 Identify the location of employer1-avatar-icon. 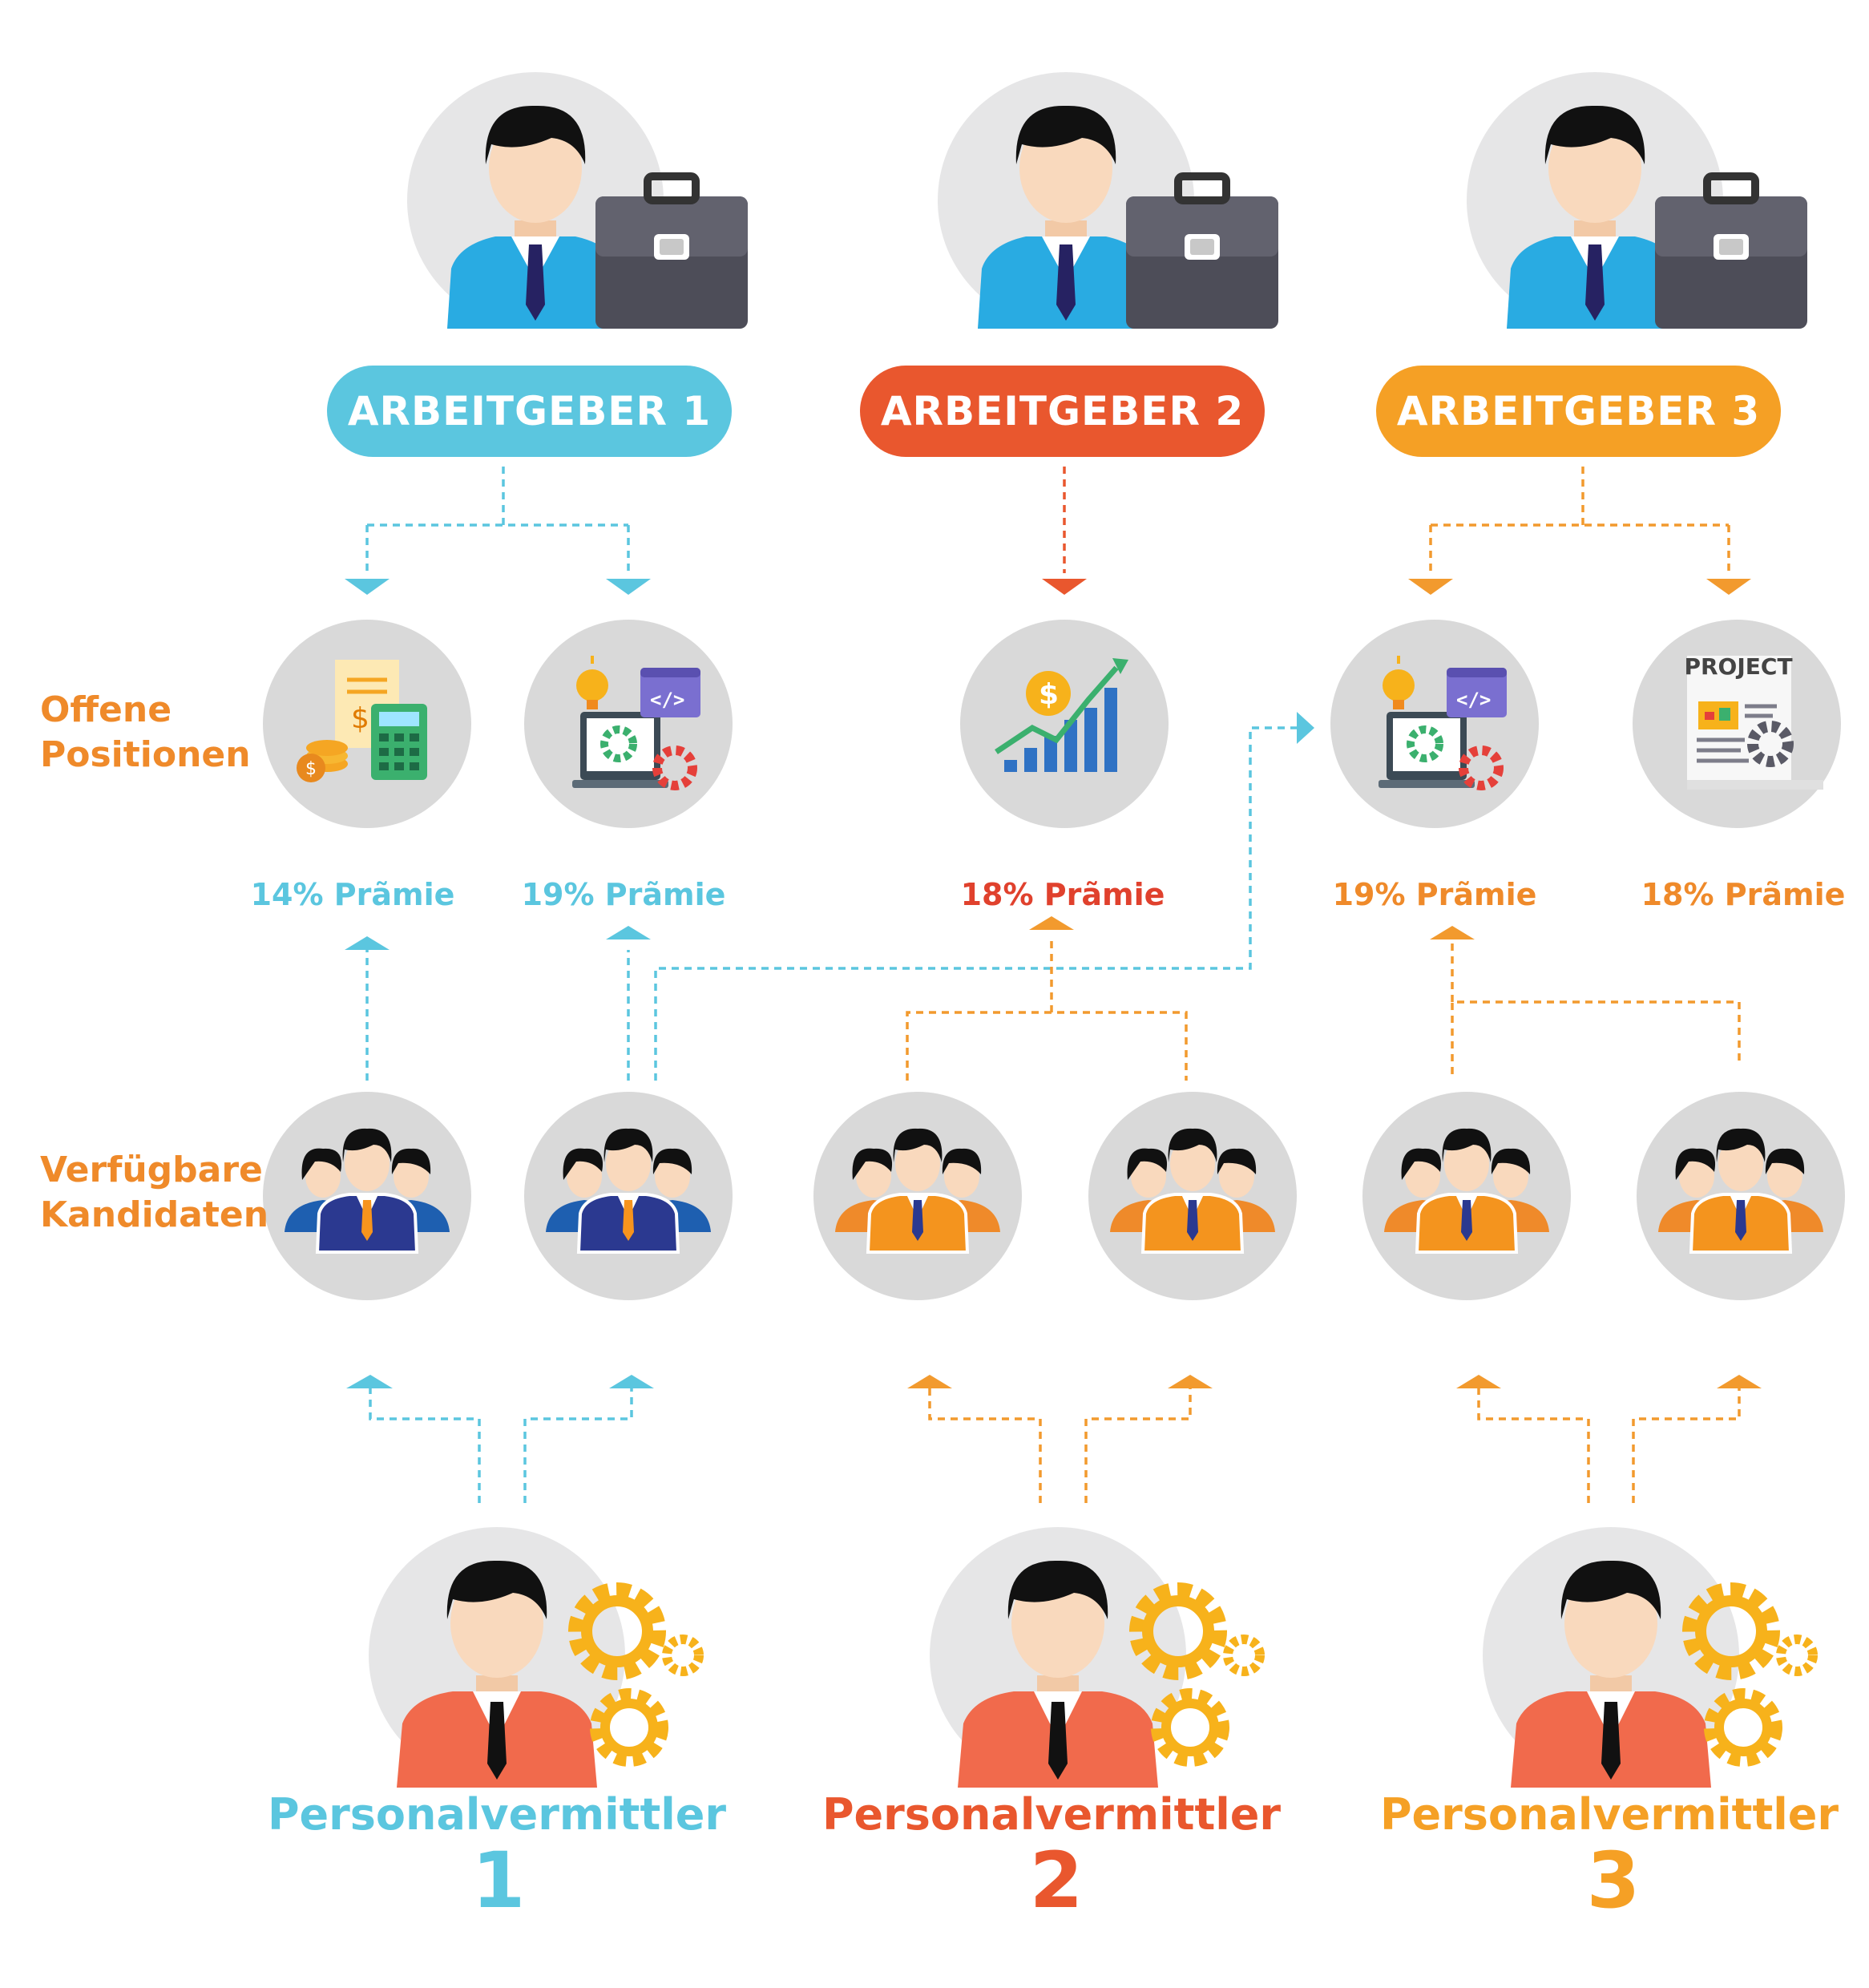
(577, 200).